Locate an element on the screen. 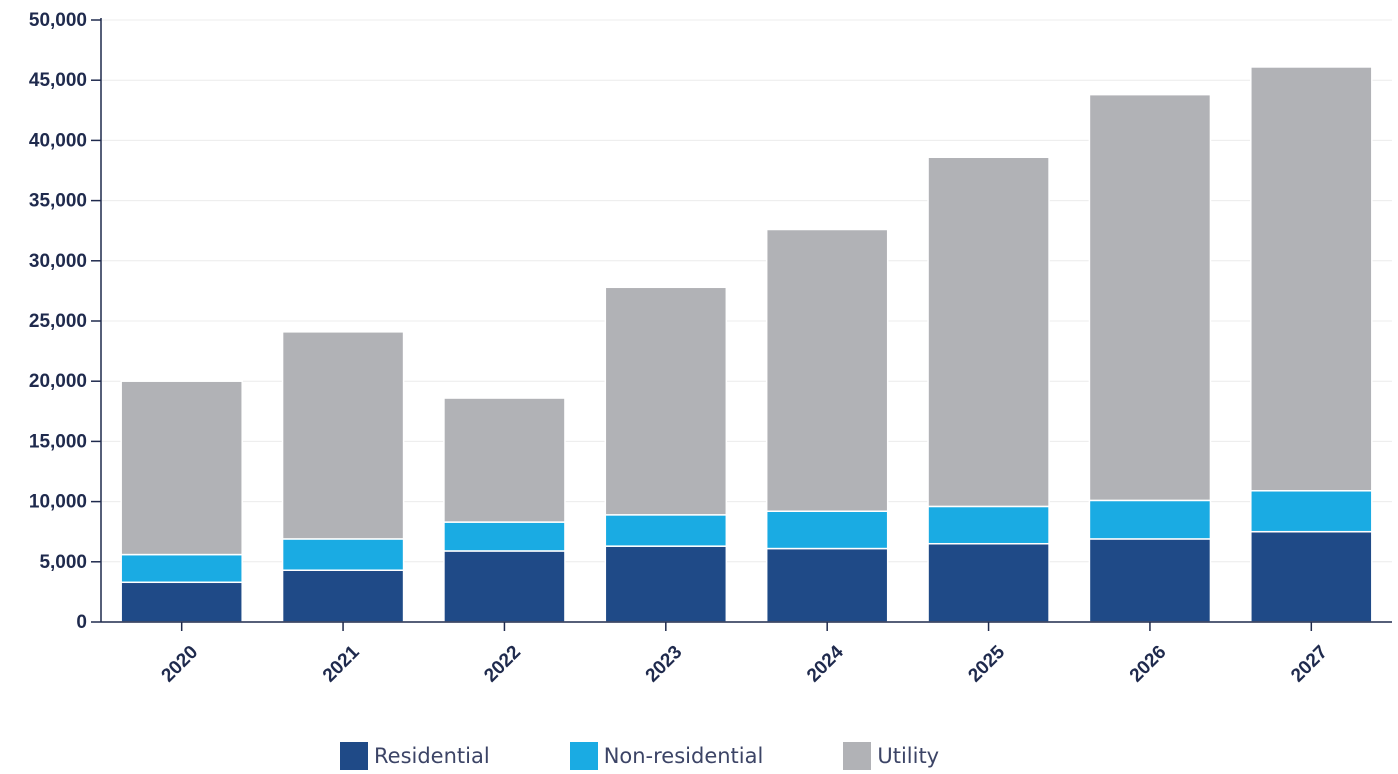 Image resolution: width=1398 pixels, height=774 pixels. legend-label-utility: Utility is located at coordinates (908, 756).